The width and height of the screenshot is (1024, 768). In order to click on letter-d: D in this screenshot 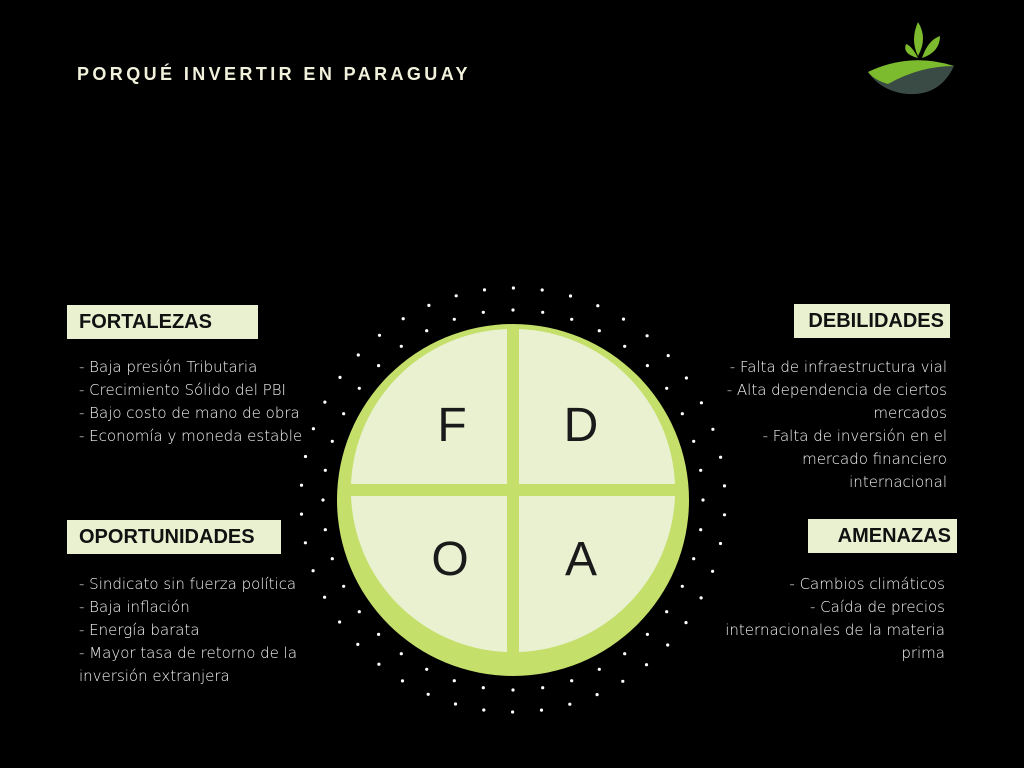, I will do `click(581, 425)`.